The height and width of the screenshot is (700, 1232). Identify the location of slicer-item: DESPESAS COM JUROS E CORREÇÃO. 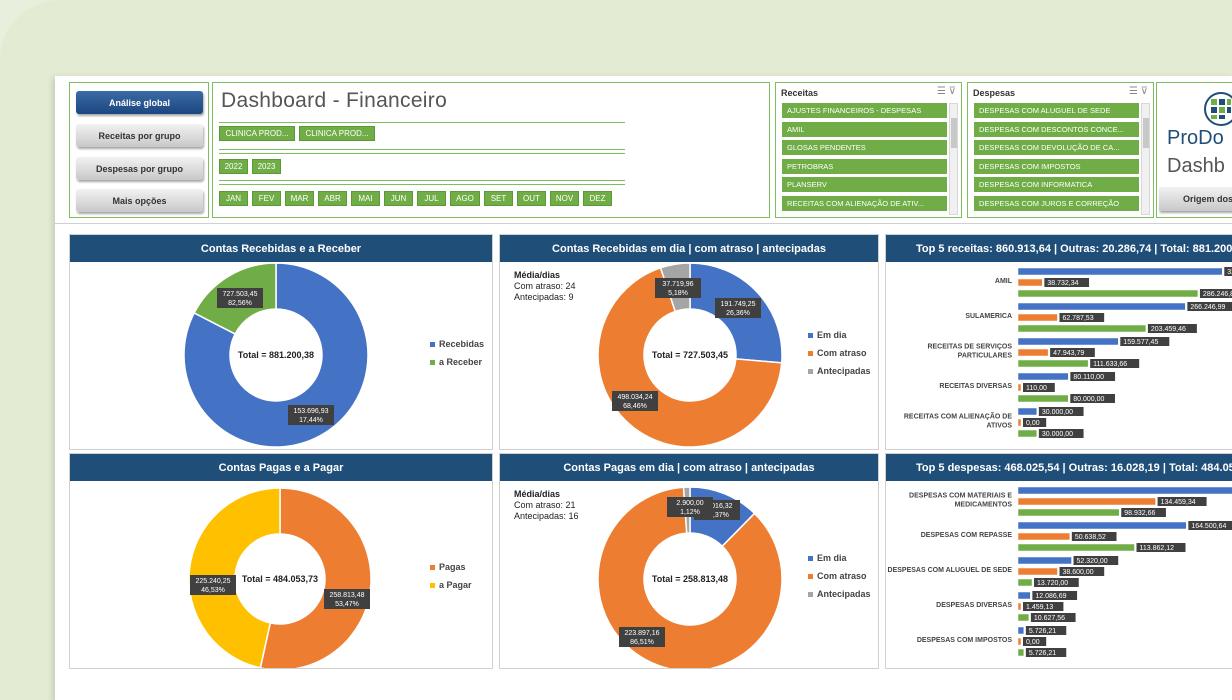
(1056, 203).